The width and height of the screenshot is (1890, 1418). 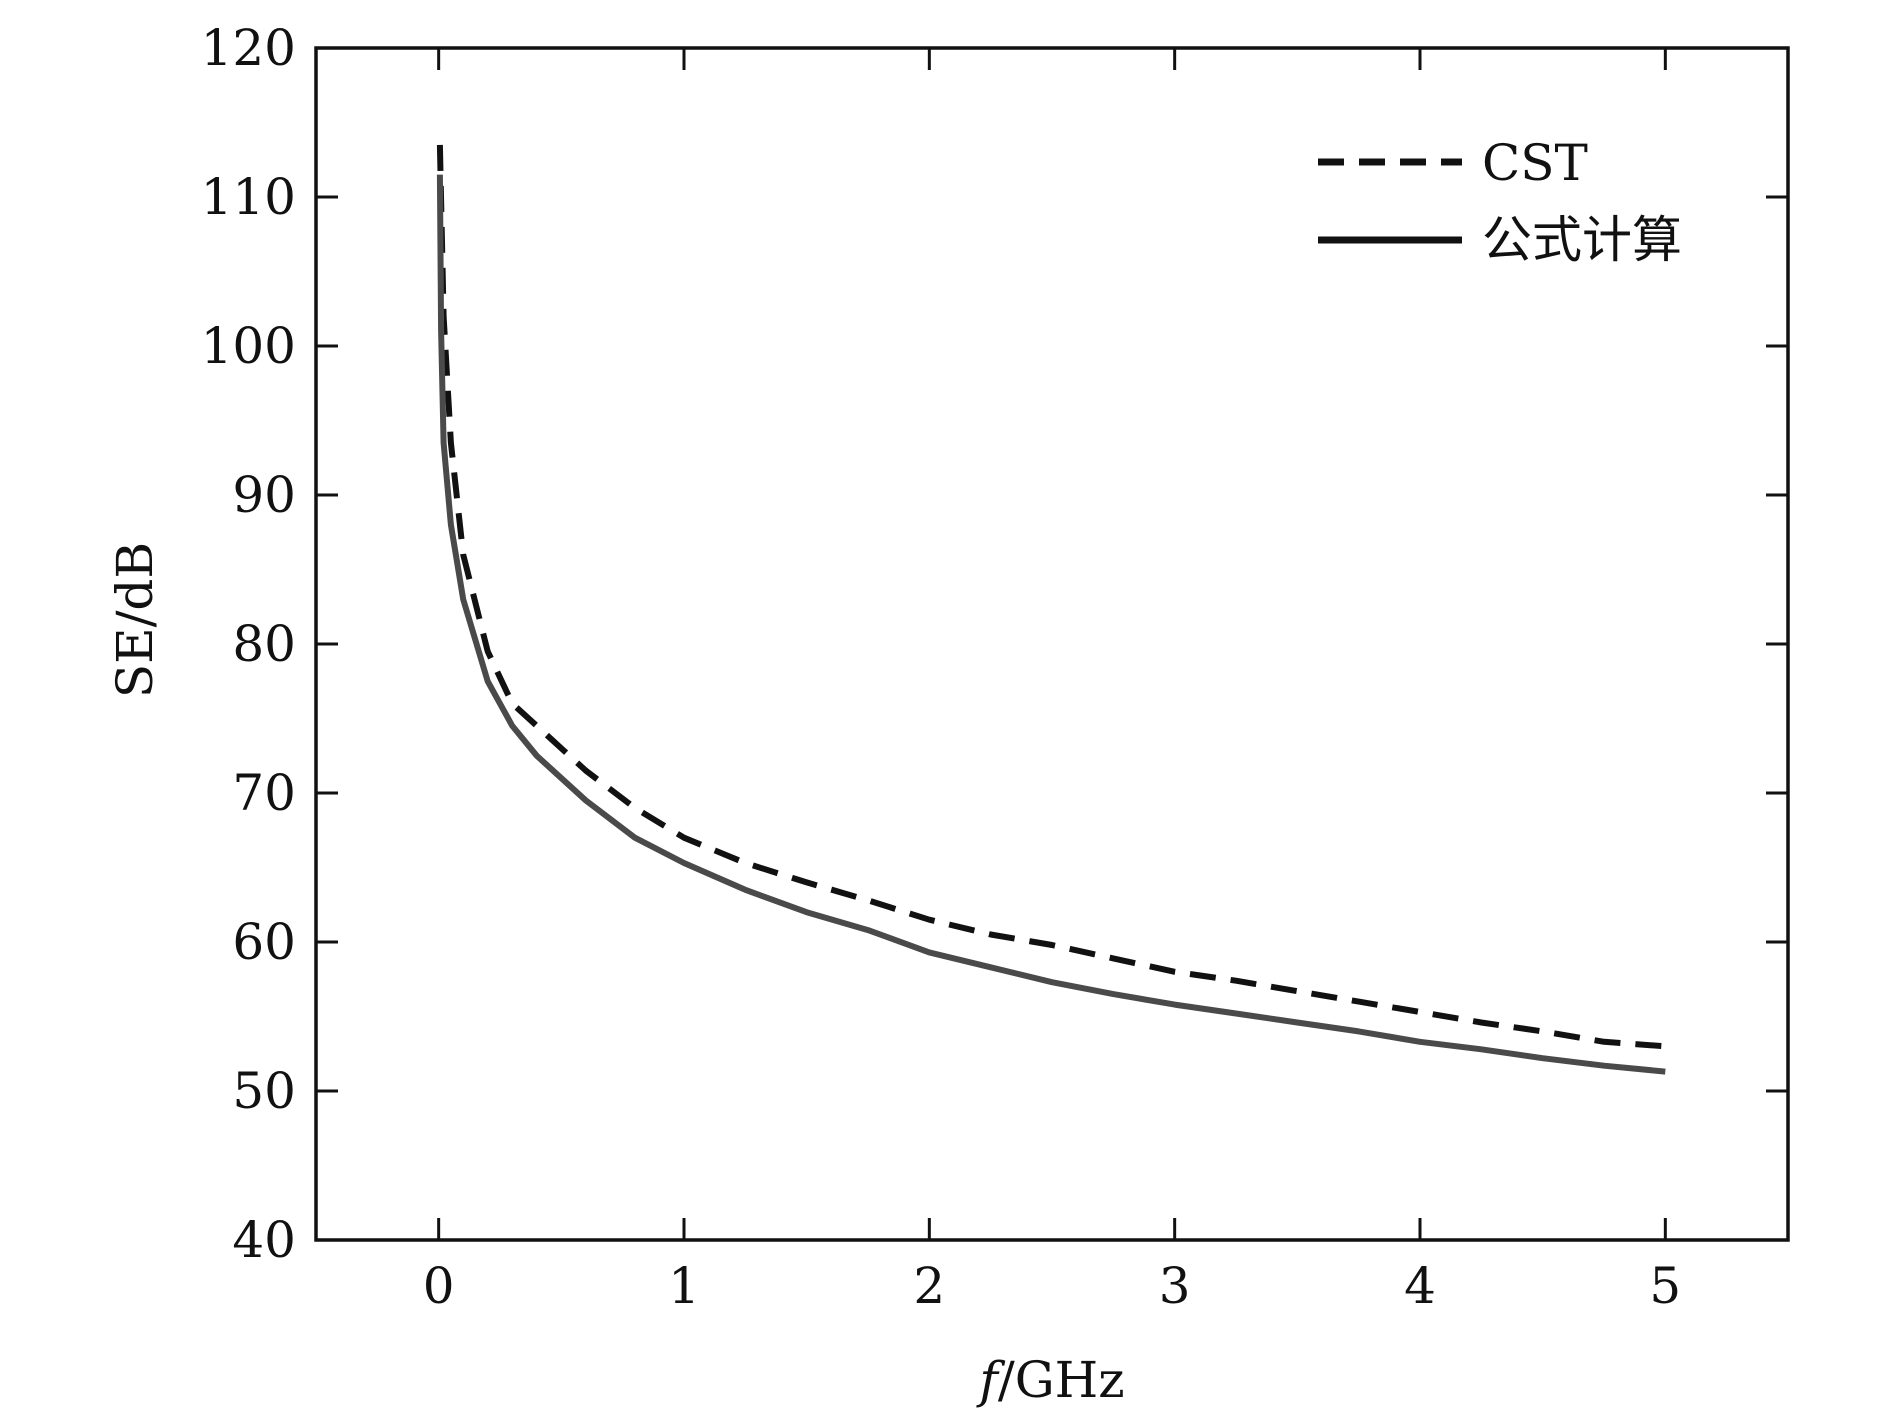 What do you see at coordinates (248, 346) in the screenshot?
I see `y-tick-label: 100` at bounding box center [248, 346].